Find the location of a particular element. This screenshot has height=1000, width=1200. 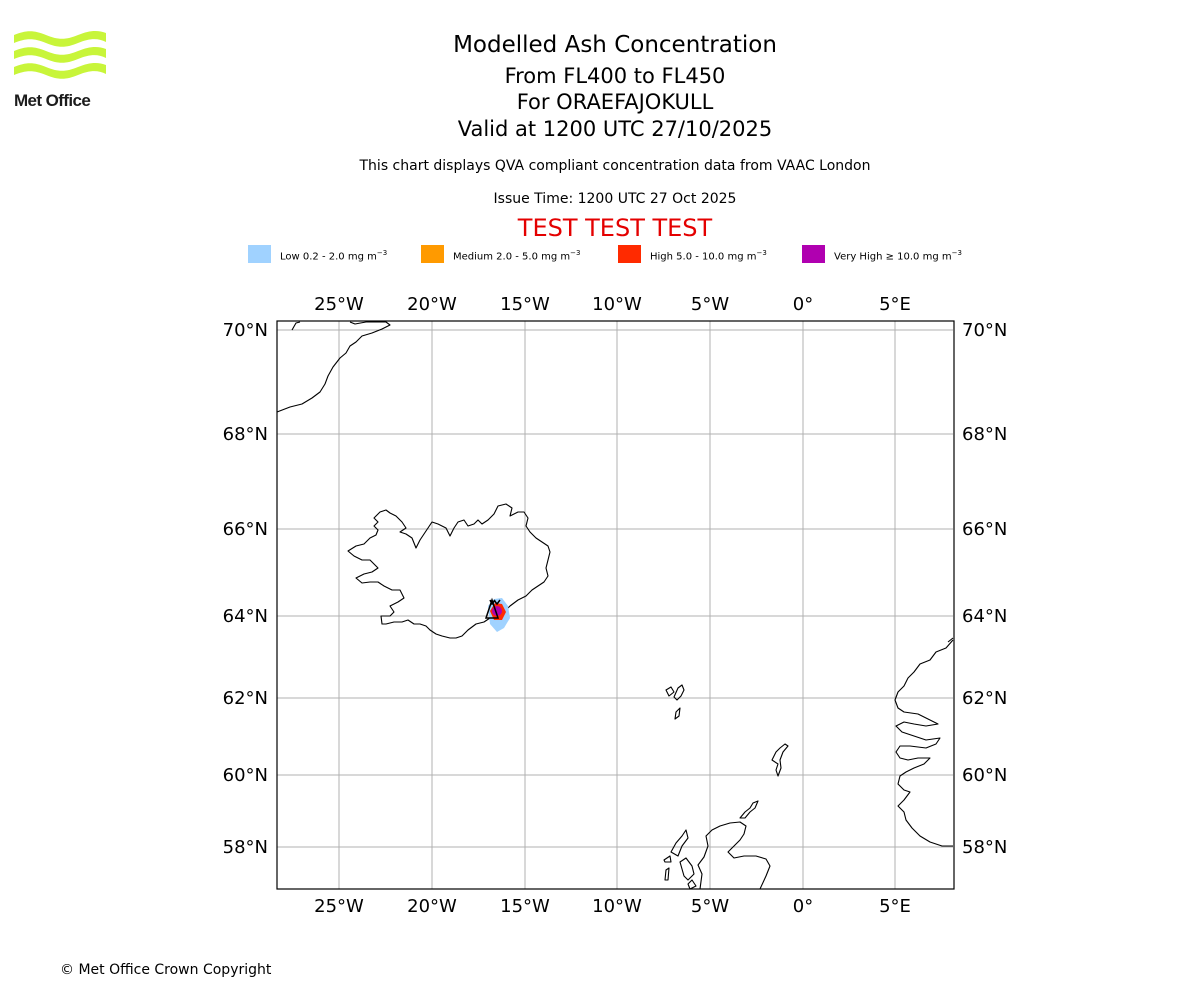

test-banner: TEST TEST TEST is located at coordinates (615, 228).